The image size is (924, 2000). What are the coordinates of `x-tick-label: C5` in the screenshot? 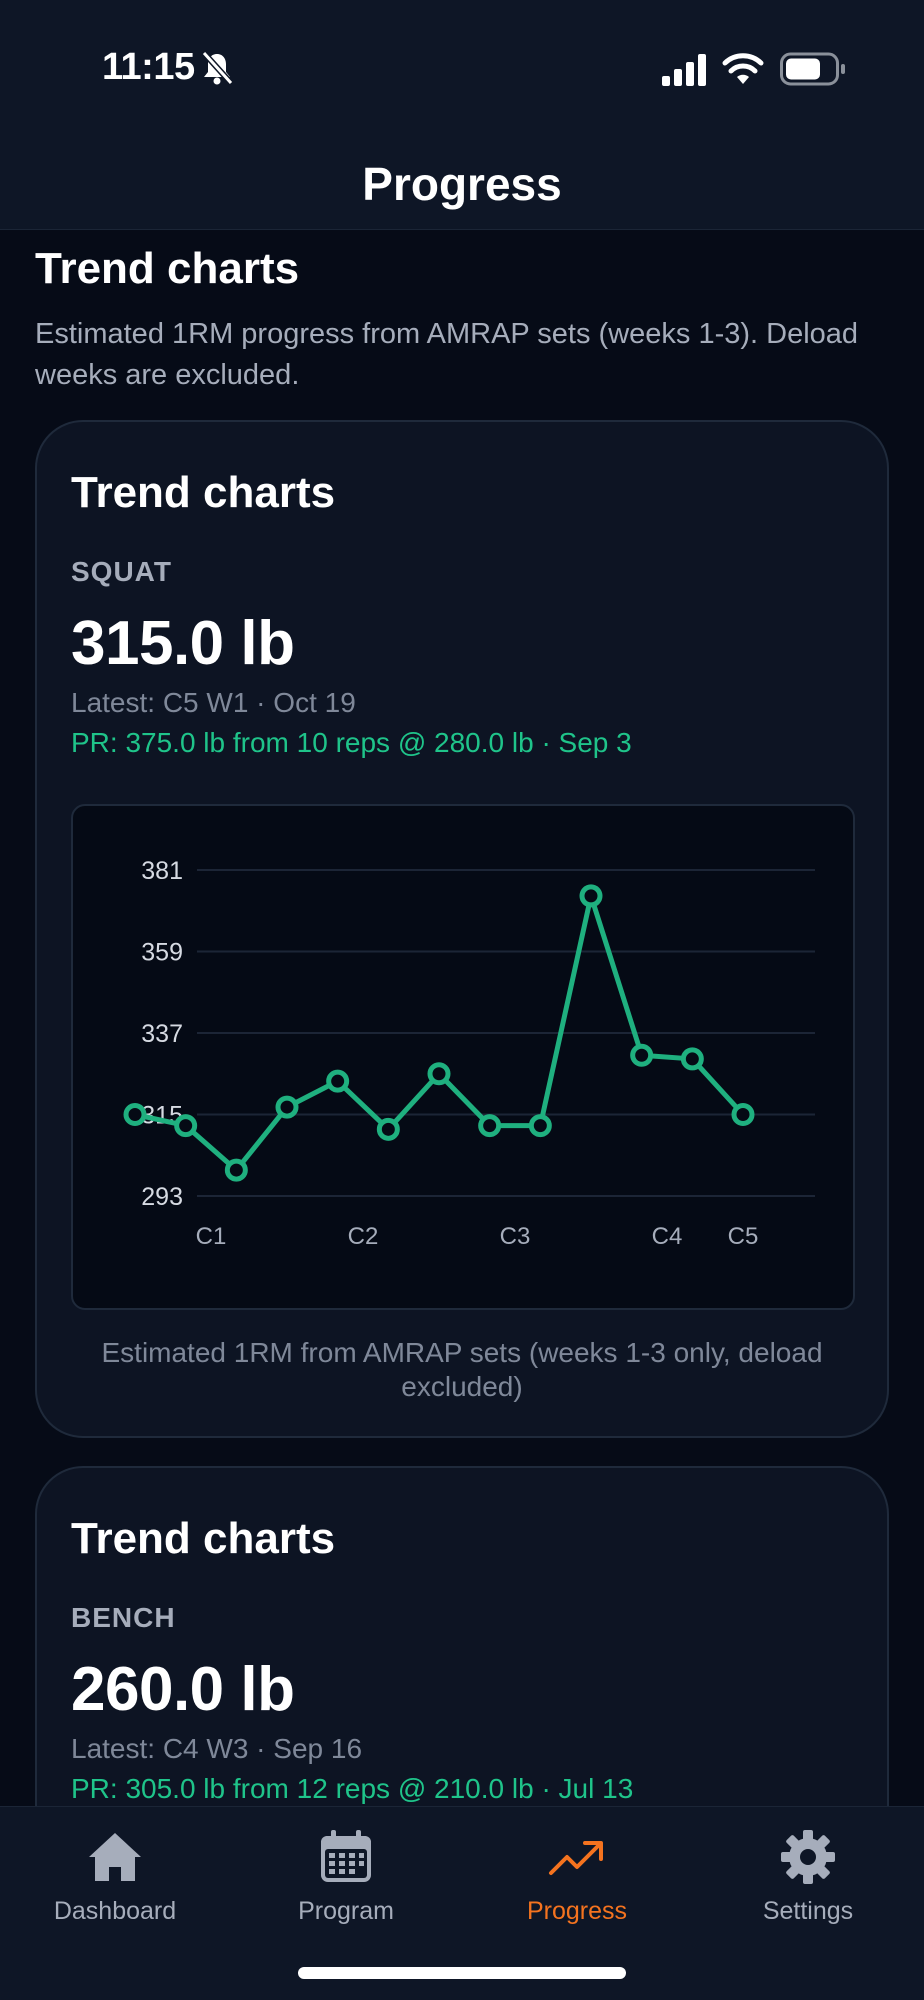 It's located at (743, 1236).